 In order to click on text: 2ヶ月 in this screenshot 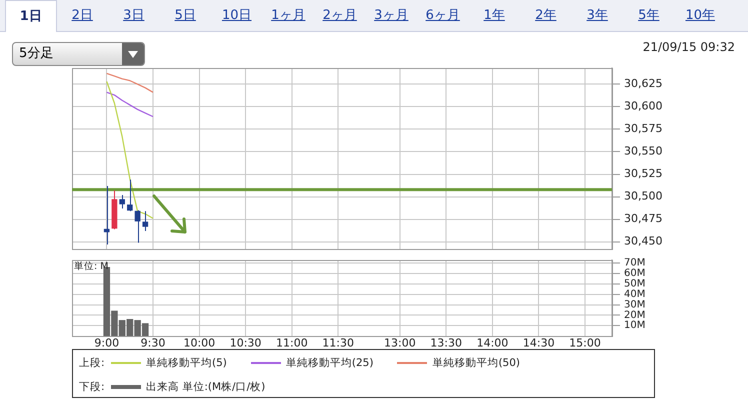, I will do `click(340, 16)`.